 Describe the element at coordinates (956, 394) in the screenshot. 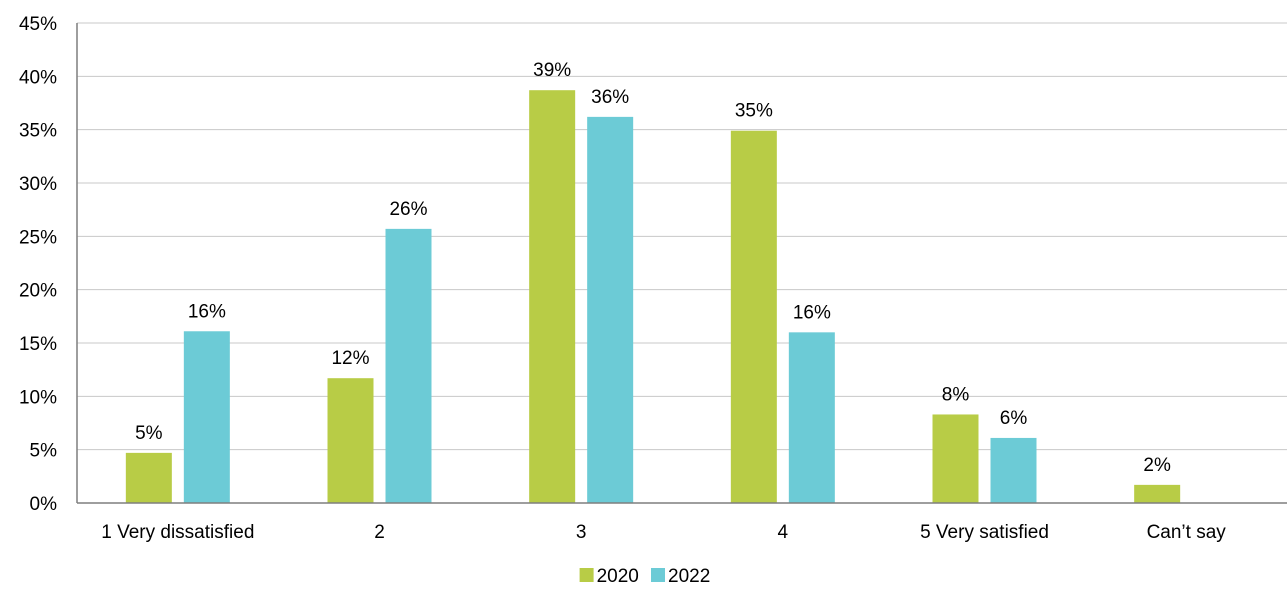

I see `data-label: 8%` at that location.